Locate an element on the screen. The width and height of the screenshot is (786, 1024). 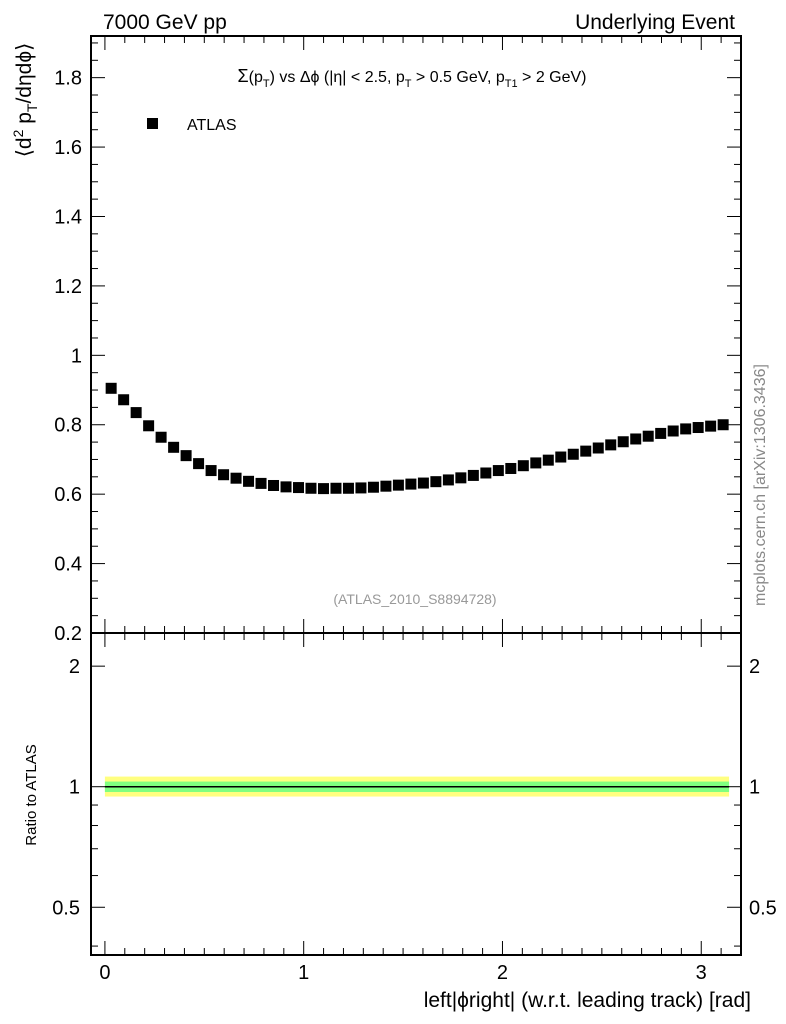
xtick-label: 2 is located at coordinates (502, 973).